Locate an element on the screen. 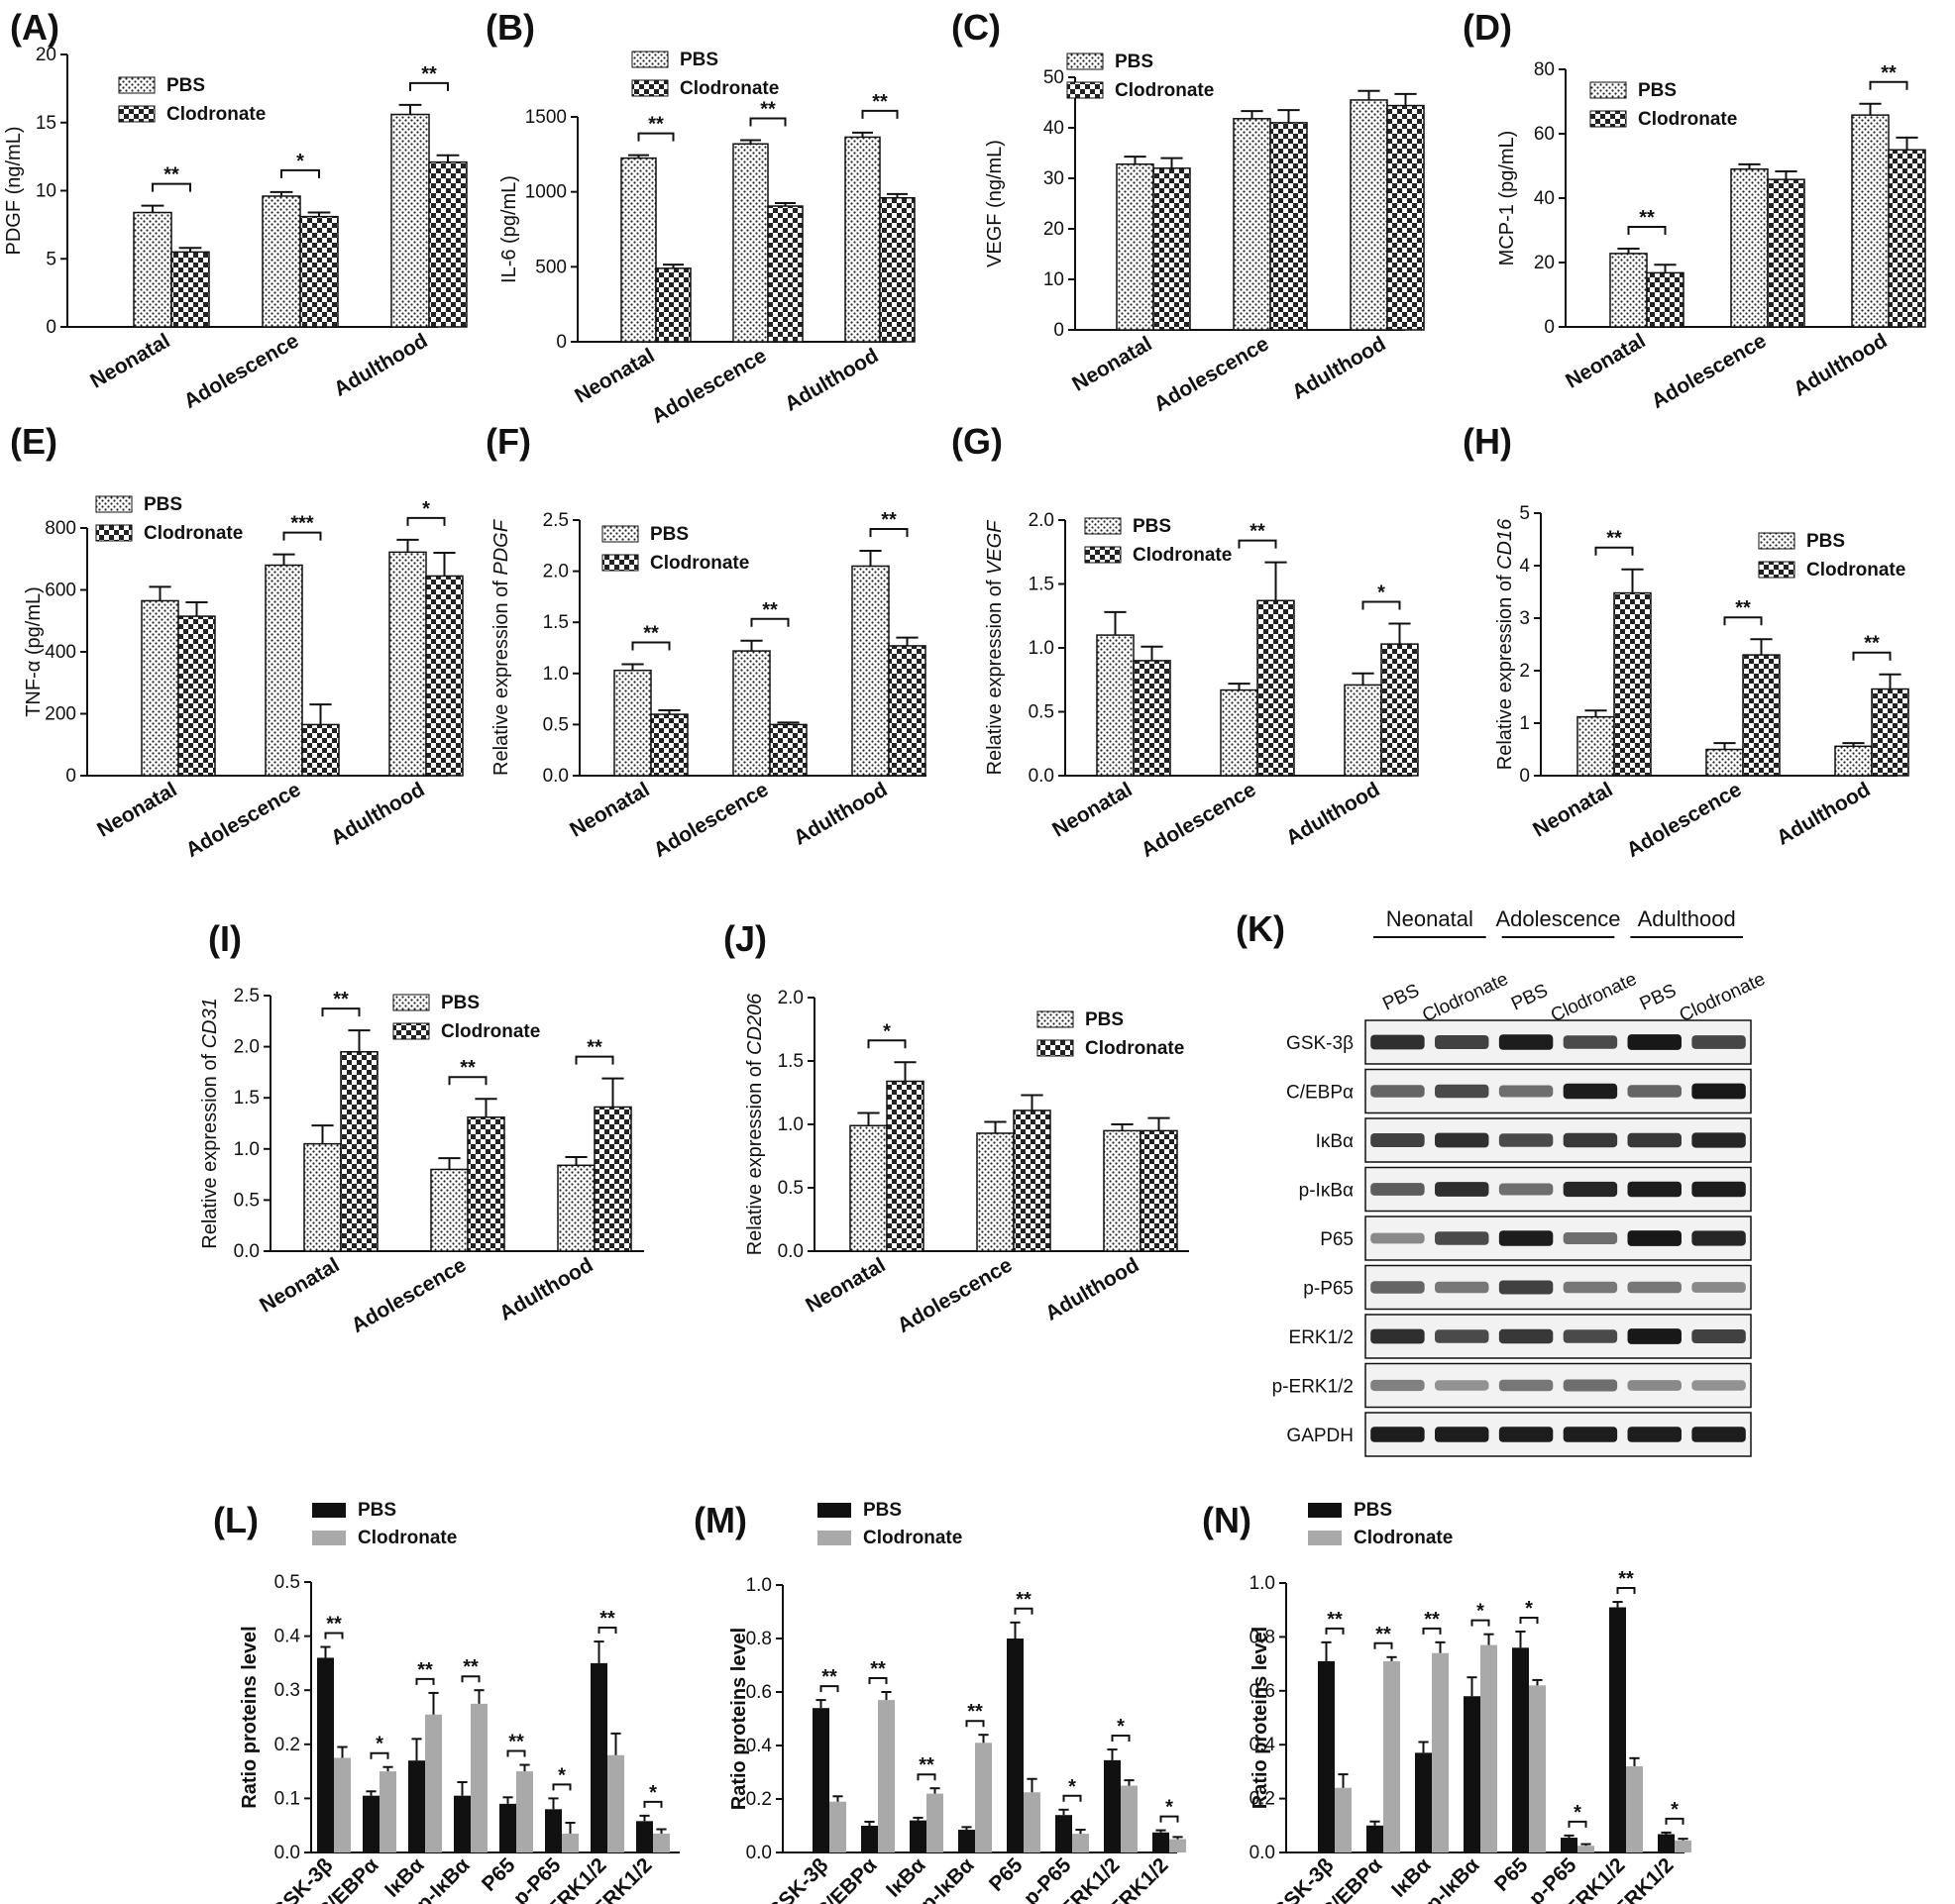  blot-protein-label: GAPDH is located at coordinates (1320, 1436).